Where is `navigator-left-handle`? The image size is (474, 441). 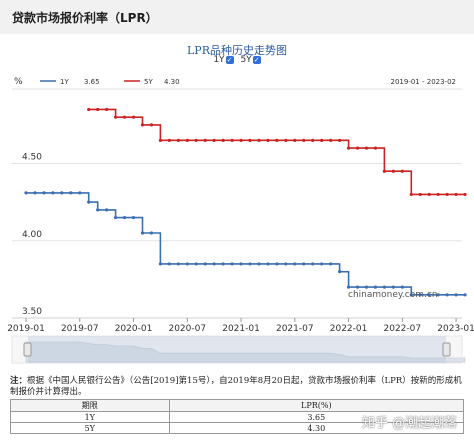 navigator-left-handle is located at coordinates (27, 349).